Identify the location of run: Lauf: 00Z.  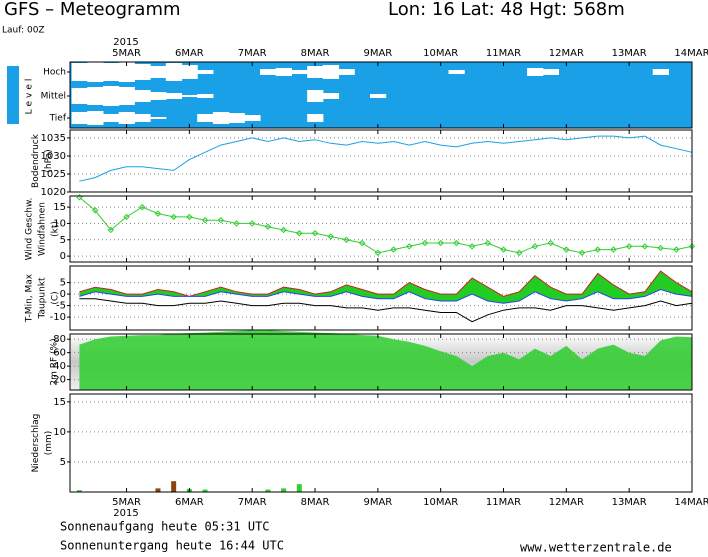
(23, 31).